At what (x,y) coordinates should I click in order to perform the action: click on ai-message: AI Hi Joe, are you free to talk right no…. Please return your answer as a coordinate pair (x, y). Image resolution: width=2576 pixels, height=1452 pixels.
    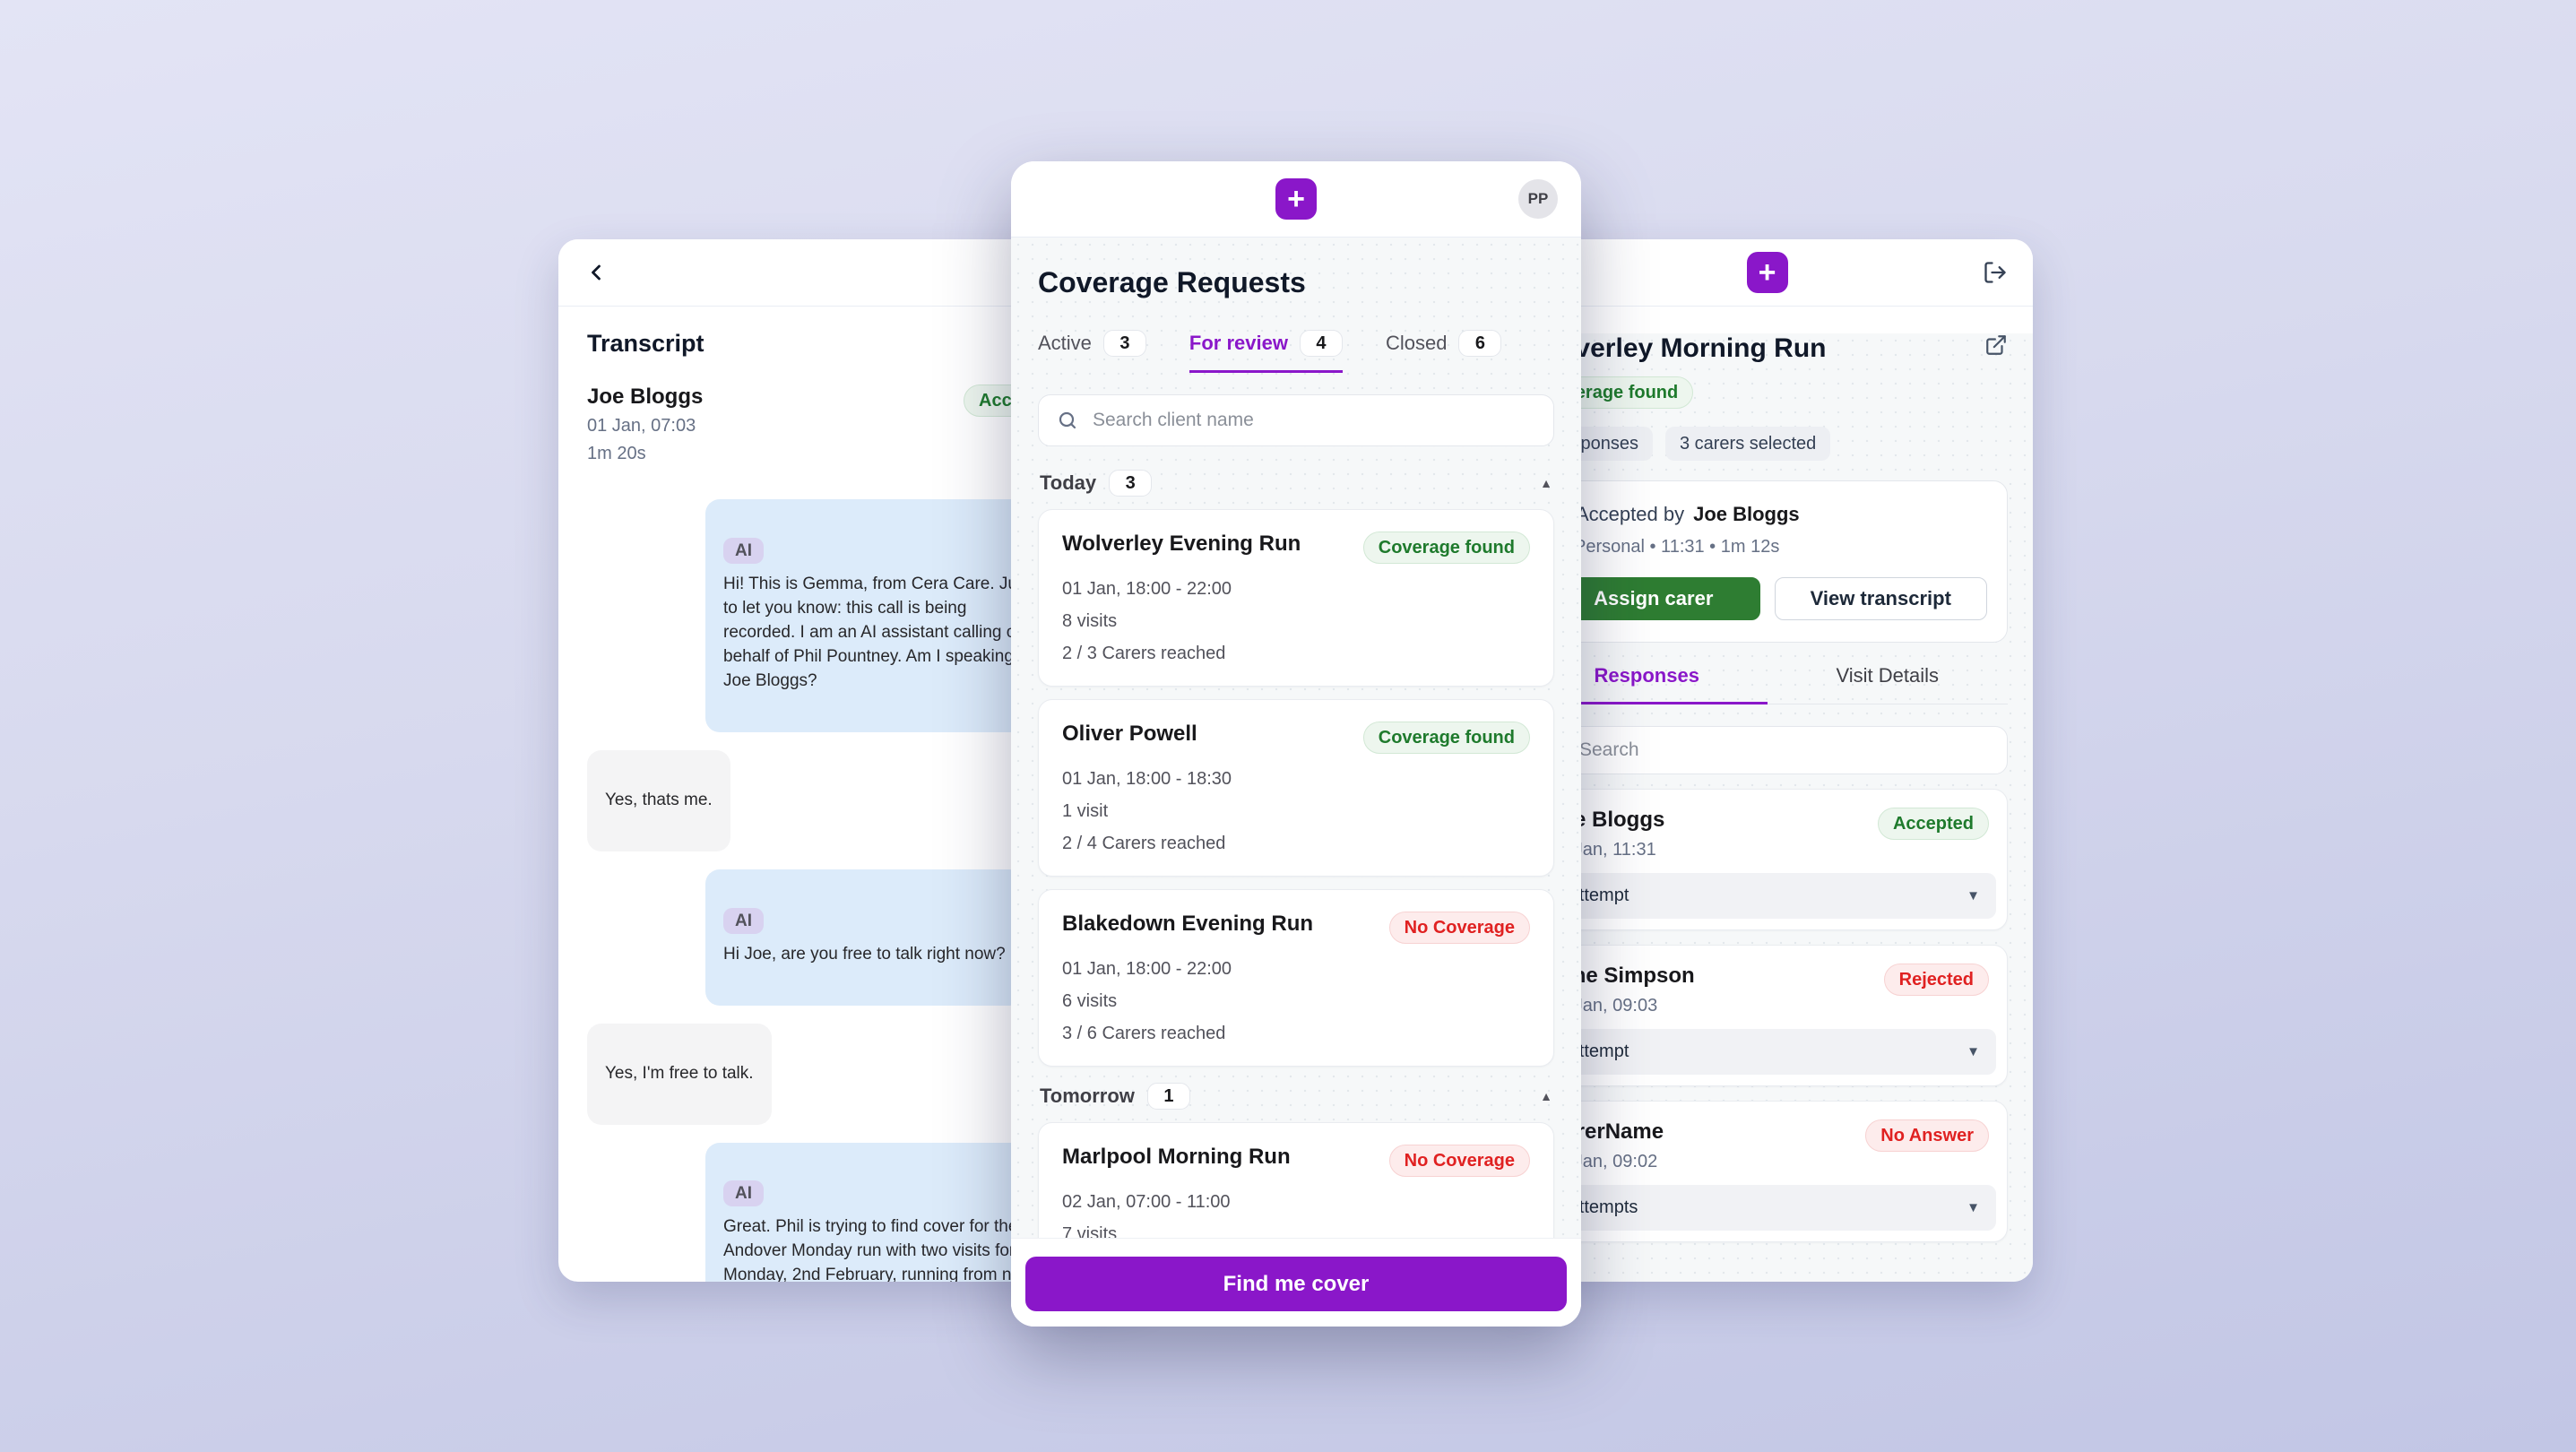
    Looking at the image, I should click on (864, 938).